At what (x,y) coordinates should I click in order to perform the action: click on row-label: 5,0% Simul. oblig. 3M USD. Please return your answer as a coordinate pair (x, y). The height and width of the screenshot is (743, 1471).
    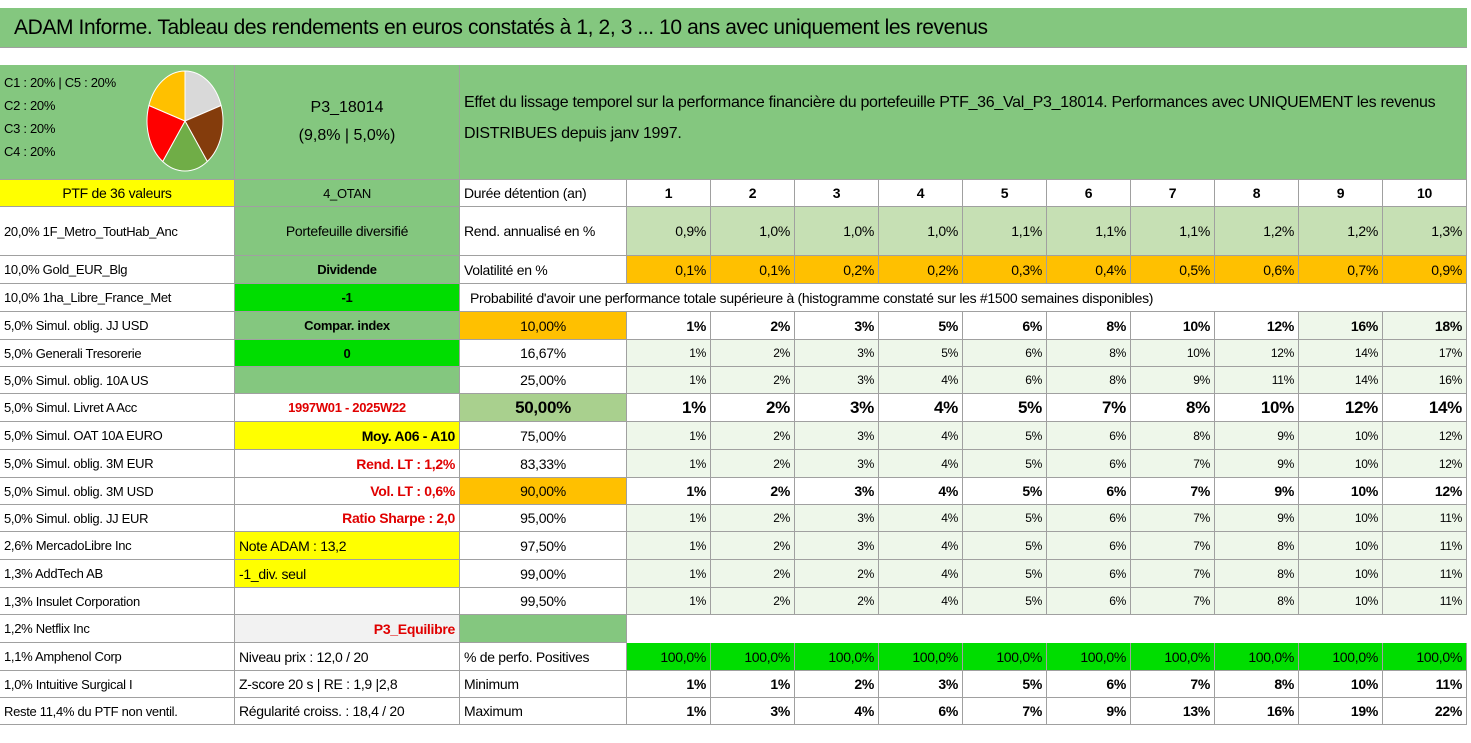
    Looking at the image, I should click on (117, 491).